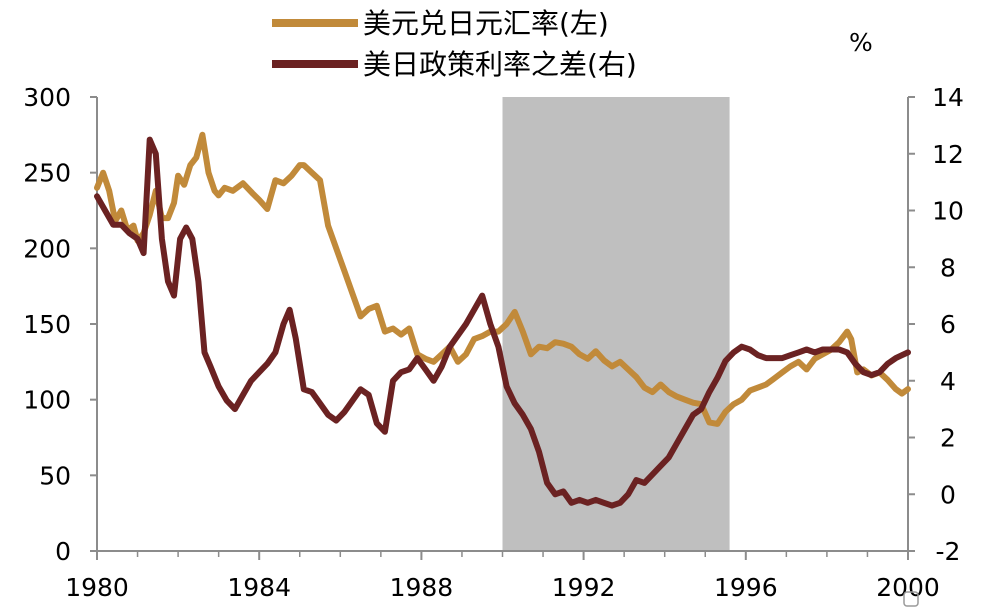 Image resolution: width=984 pixels, height=614 pixels. What do you see at coordinates (908, 587) in the screenshot?
I see `x-tick-label: 2000` at bounding box center [908, 587].